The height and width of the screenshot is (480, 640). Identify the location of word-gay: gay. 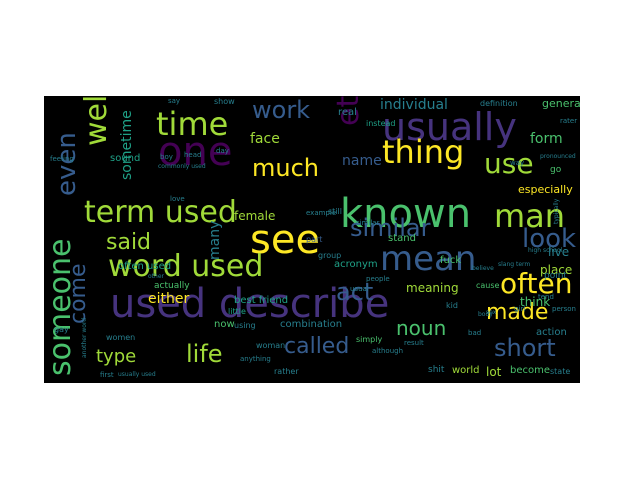
(61, 329).